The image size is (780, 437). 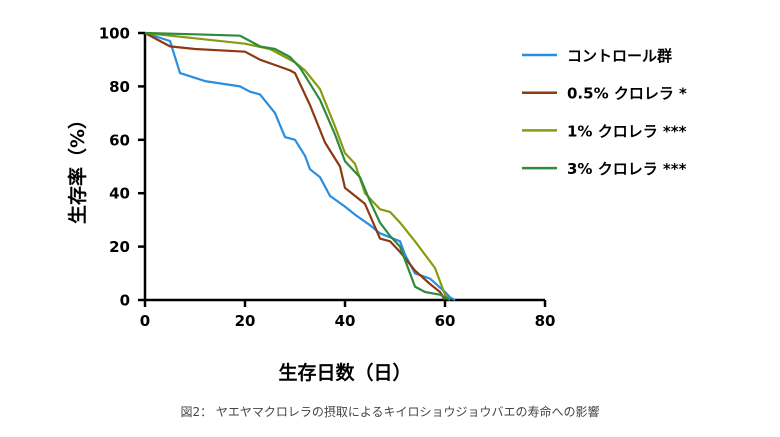 What do you see at coordinates (245, 321) in the screenshot?
I see `x-tick-label: 20` at bounding box center [245, 321].